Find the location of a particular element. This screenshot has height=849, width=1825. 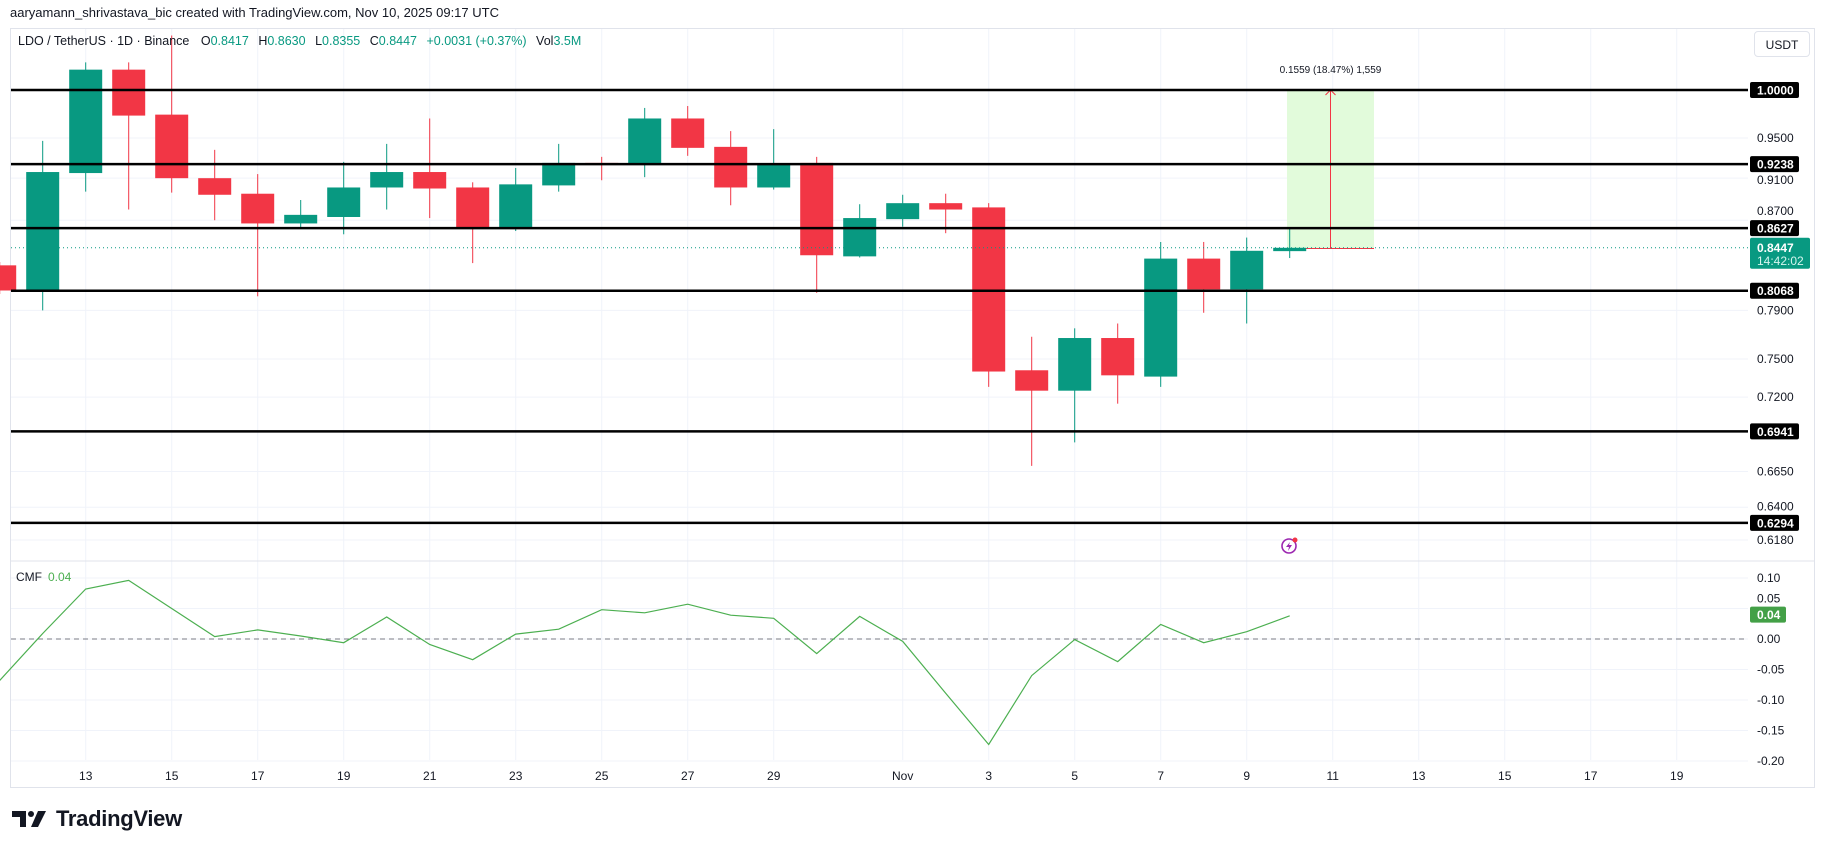

price-axis-label: 0.6400 is located at coordinates (1775, 506).